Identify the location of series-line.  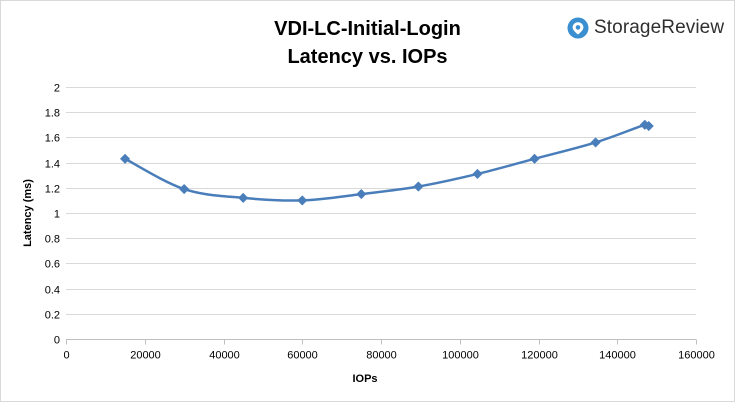
(387, 162).